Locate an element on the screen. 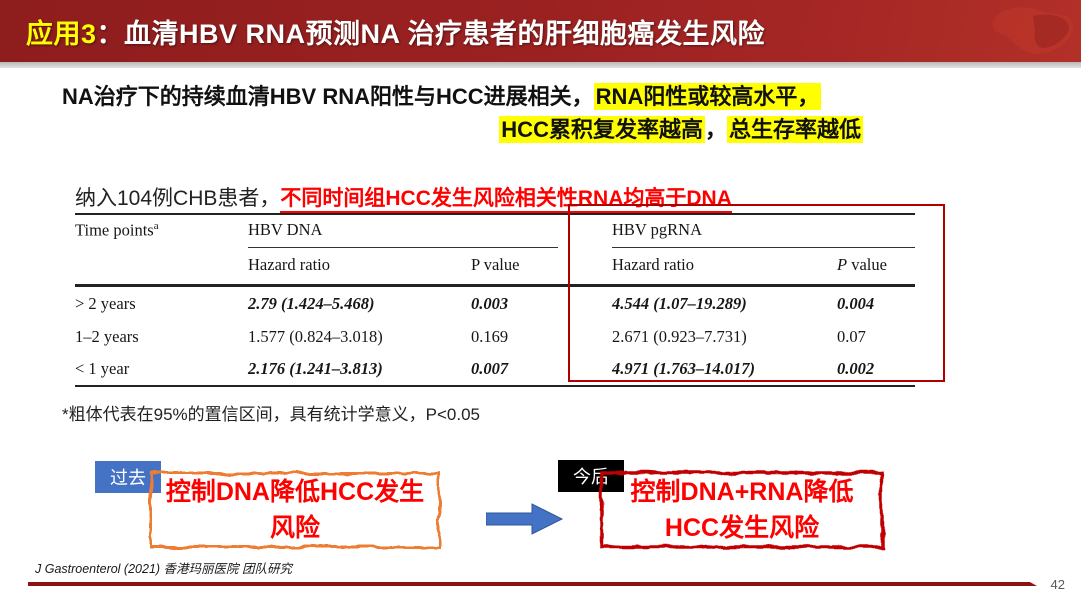  cell-dna-pvalue: 0.007 is located at coordinates (490, 368).